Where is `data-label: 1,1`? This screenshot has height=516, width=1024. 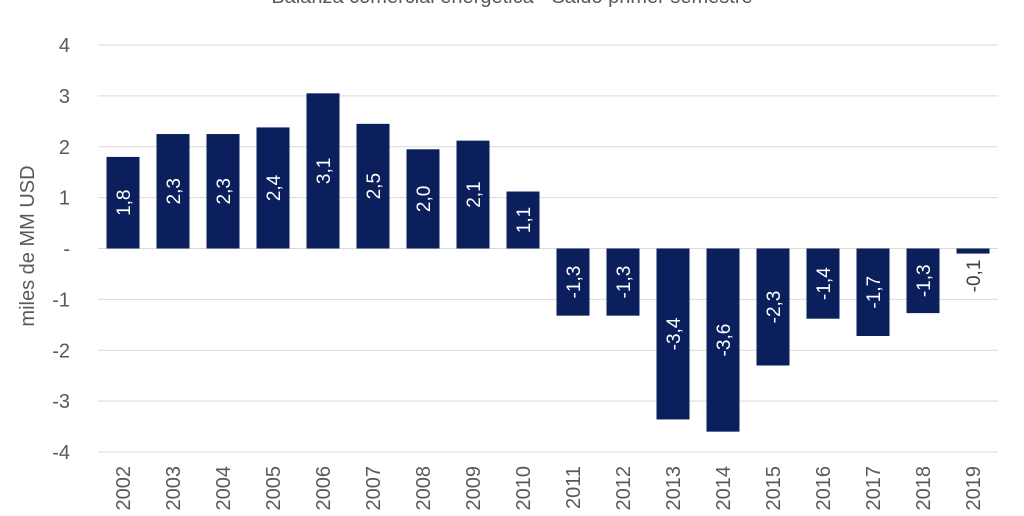 data-label: 1,1 is located at coordinates (524, 220).